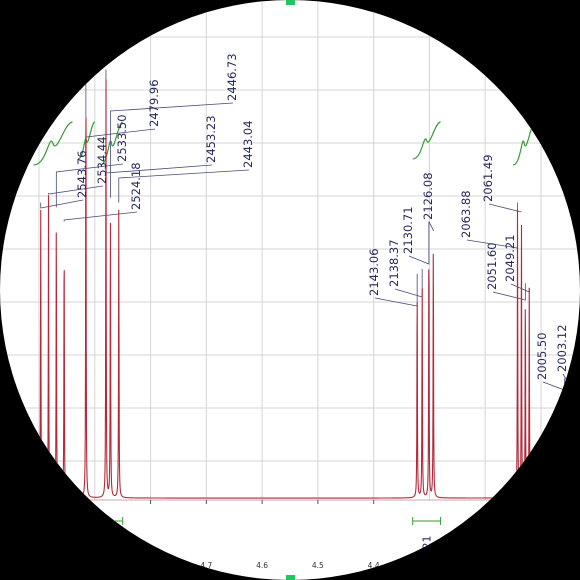 This screenshot has width=580, height=580. I want to click on peak-label: 2533.50, so click(122, 138).